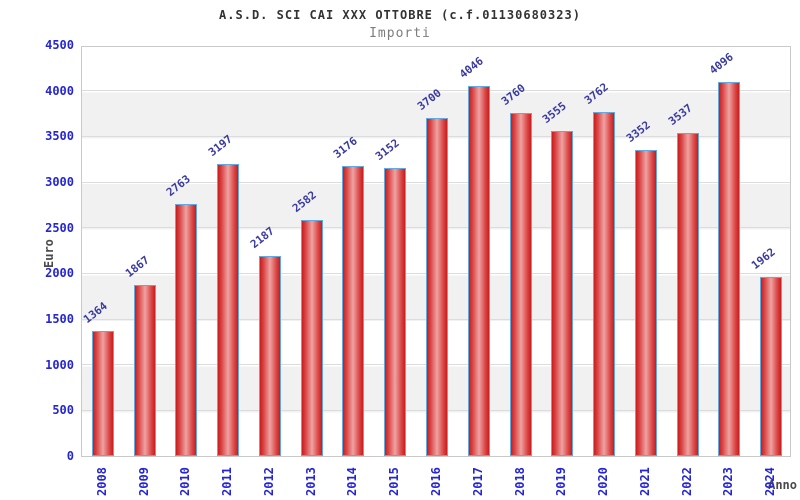 This screenshot has height=500, width=800. What do you see at coordinates (102, 393) in the screenshot?
I see `bar-2008` at bounding box center [102, 393].